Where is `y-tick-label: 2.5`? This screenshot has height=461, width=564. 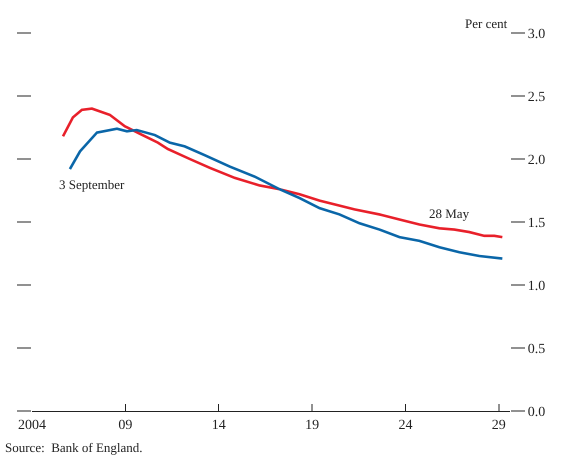
y-tick-label: 2.5 is located at coordinates (537, 97).